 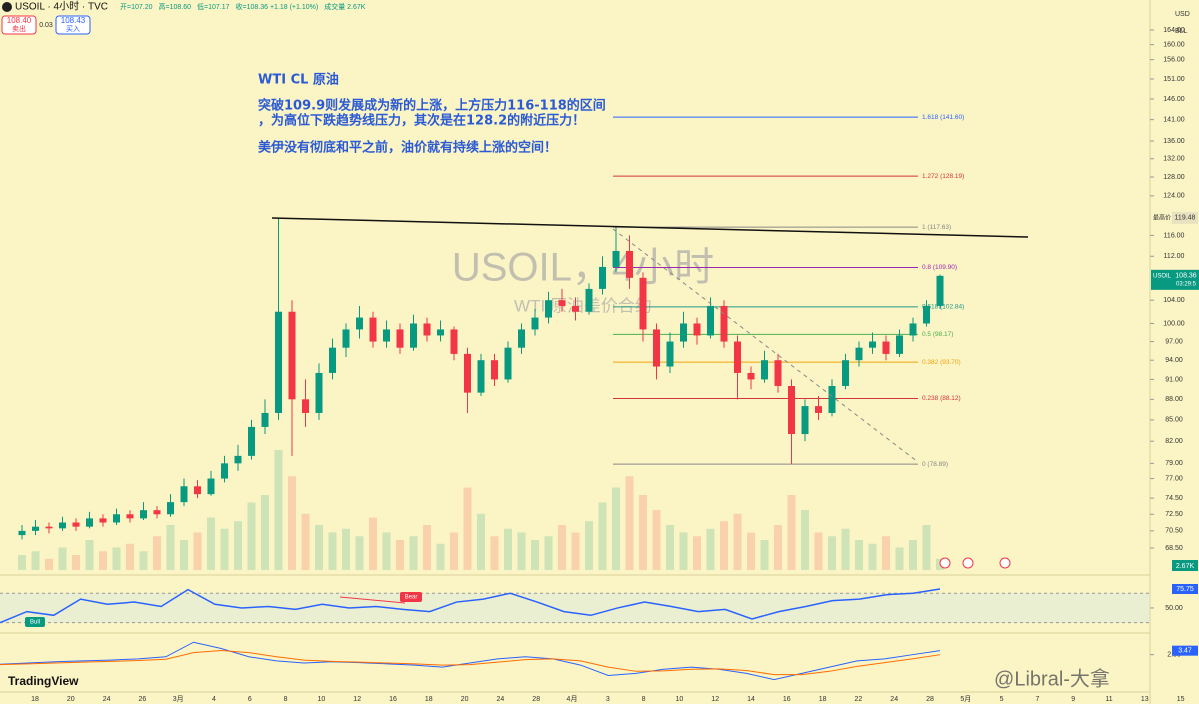 I want to click on sell-button, so click(x=19, y=25).